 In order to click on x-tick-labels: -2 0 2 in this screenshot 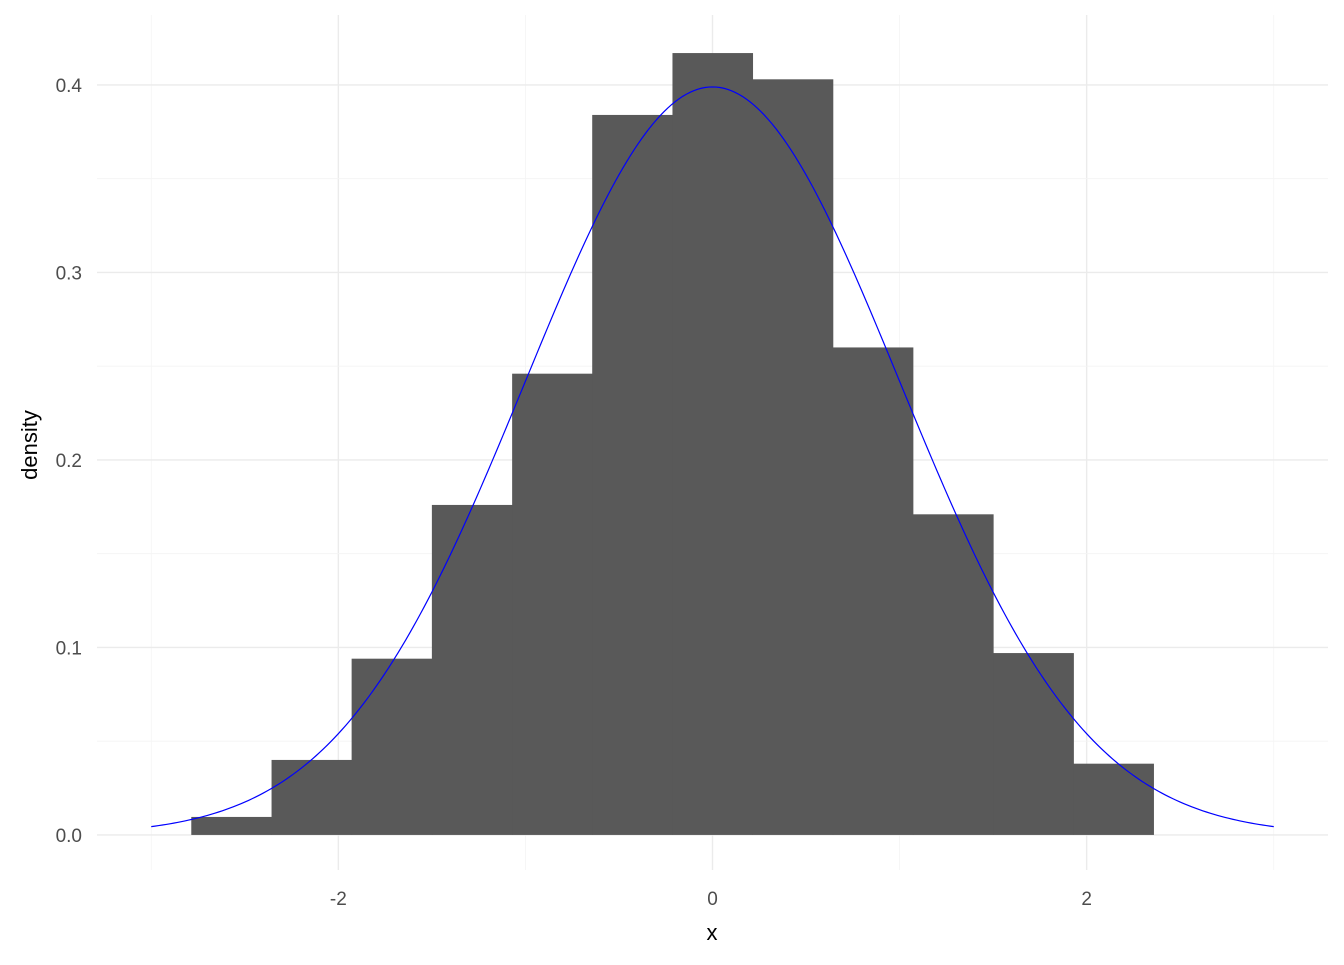, I will do `click(711, 899)`.